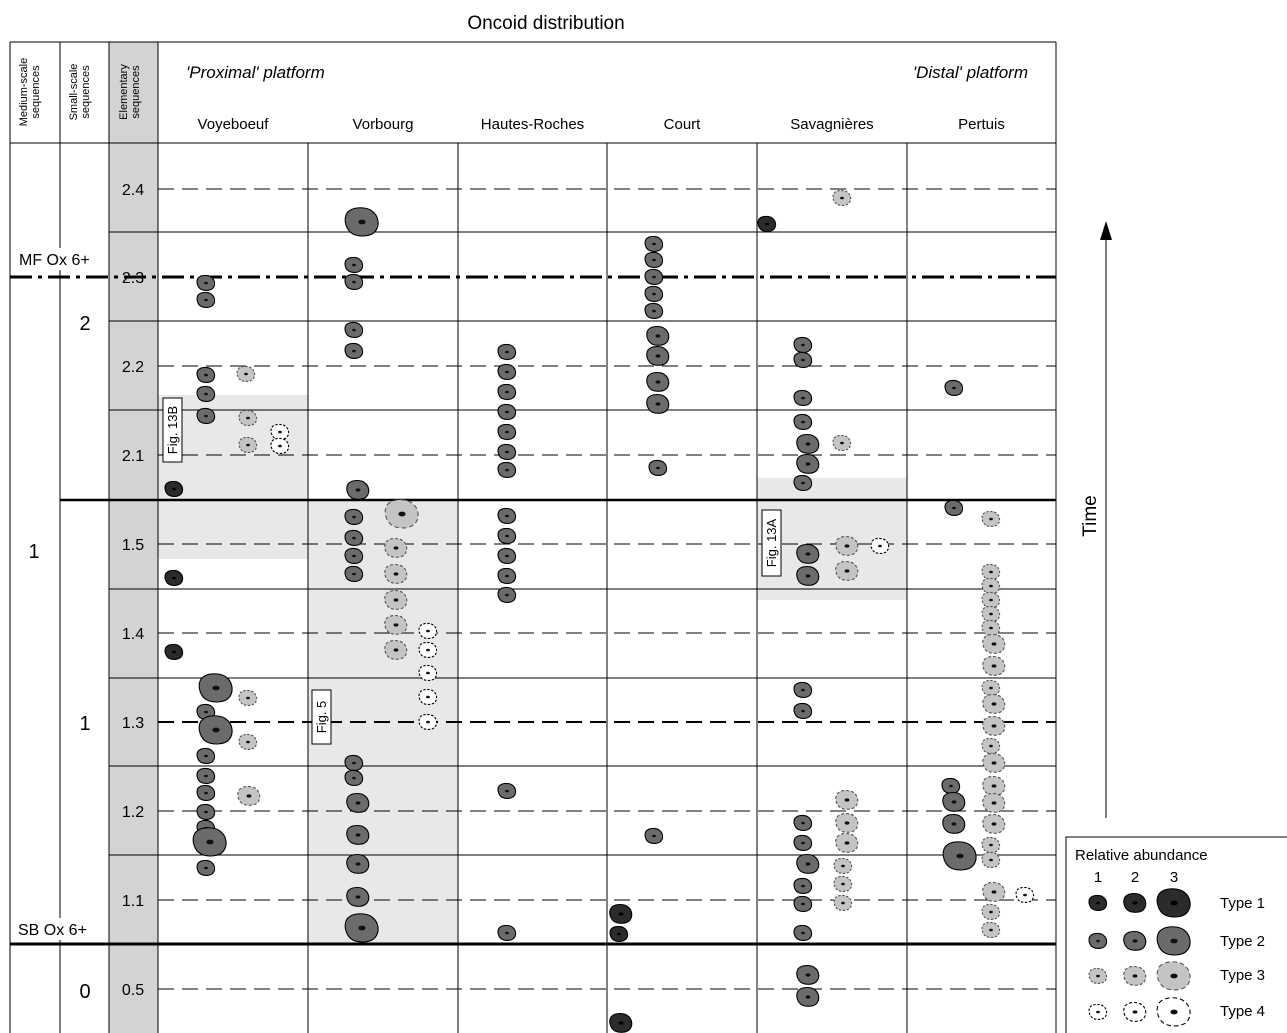 The image size is (1287, 1033). Describe the element at coordinates (133, 537) in the screenshot. I see `elementary-column-shading` at that location.